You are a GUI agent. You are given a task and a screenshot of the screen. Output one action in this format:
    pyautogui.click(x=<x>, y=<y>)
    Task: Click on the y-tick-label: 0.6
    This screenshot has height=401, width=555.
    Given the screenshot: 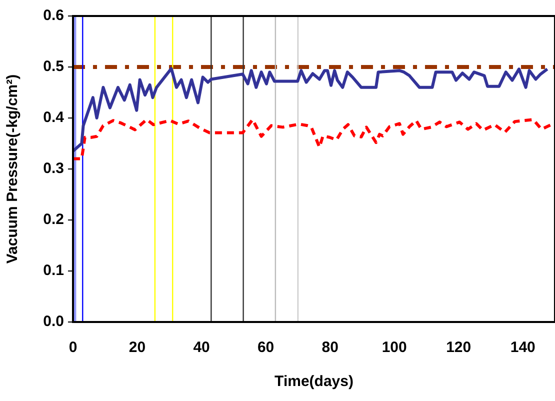 What is the action you would take?
    pyautogui.click(x=53, y=15)
    